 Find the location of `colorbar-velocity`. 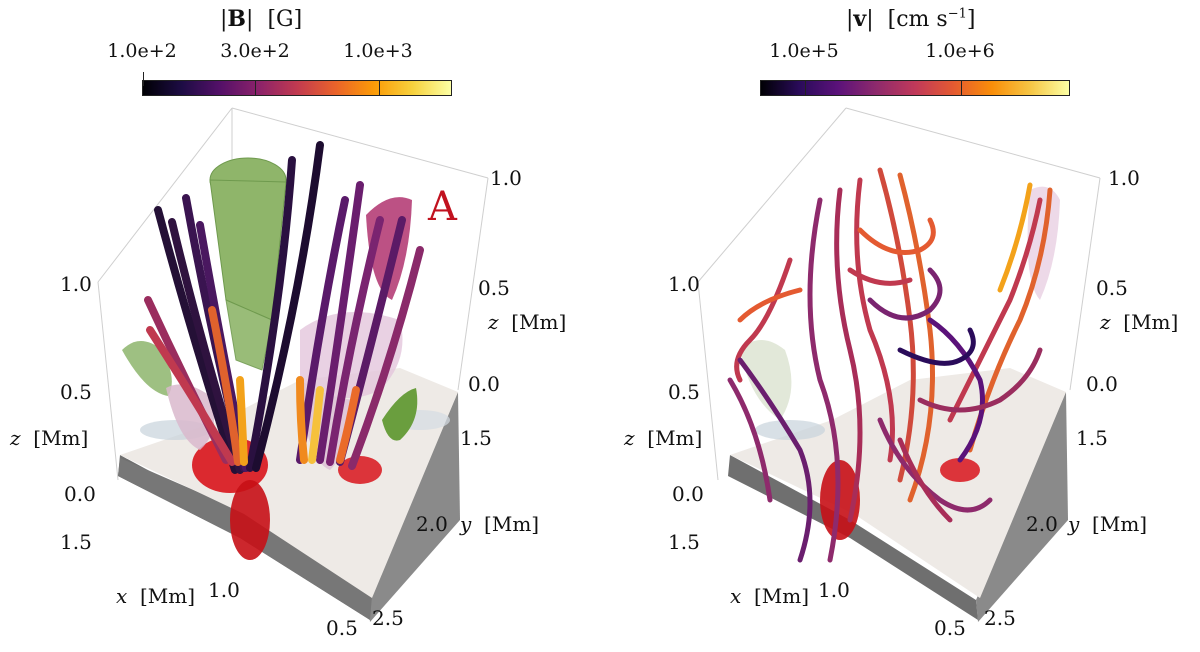

colorbar-velocity is located at coordinates (915, 88).